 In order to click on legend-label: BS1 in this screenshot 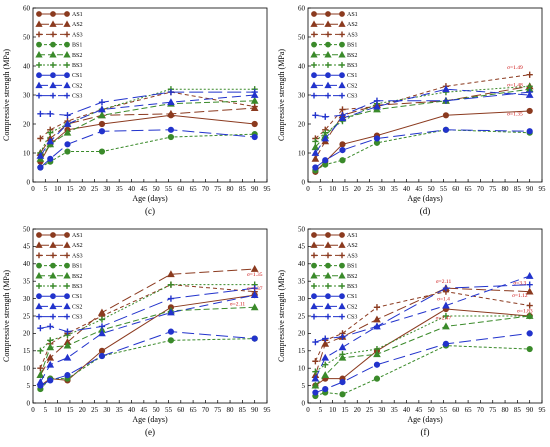, I will do `click(352, 46)`.